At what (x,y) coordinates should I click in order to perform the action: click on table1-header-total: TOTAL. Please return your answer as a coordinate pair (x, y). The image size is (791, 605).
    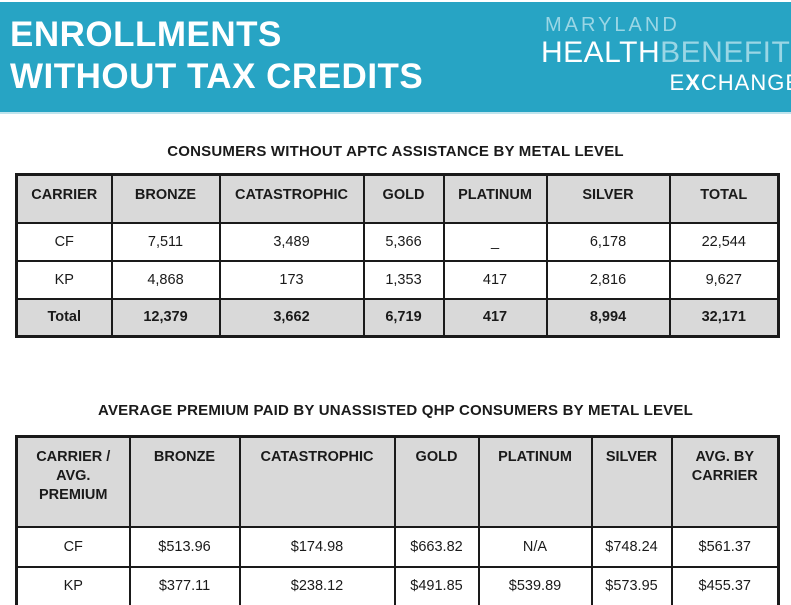
    Looking at the image, I should click on (724, 198).